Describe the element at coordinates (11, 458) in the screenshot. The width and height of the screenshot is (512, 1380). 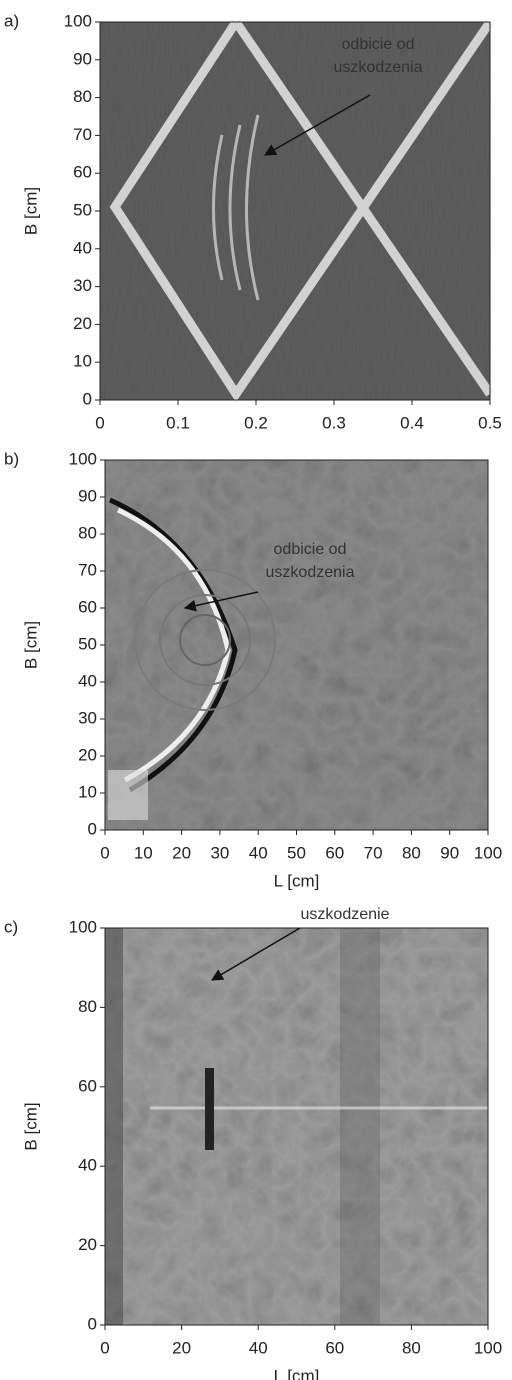
I see `panel-label: b)` at that location.